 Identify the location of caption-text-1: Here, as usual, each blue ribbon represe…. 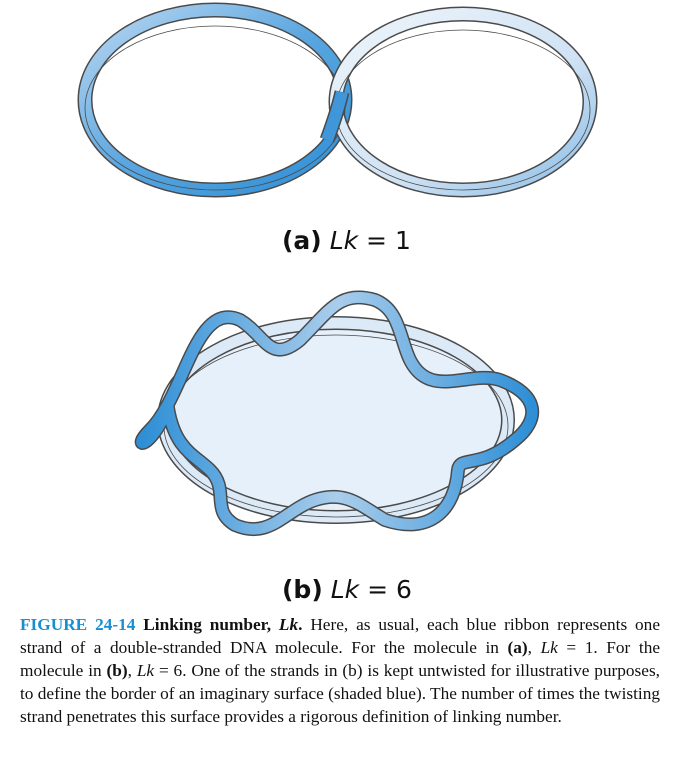
(340, 636).